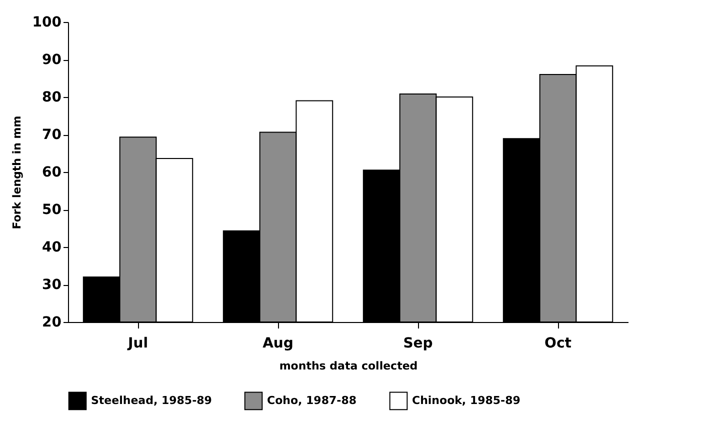 This screenshot has height=448, width=713. I want to click on y-axis-title: Fork length in mm, so click(17, 173).